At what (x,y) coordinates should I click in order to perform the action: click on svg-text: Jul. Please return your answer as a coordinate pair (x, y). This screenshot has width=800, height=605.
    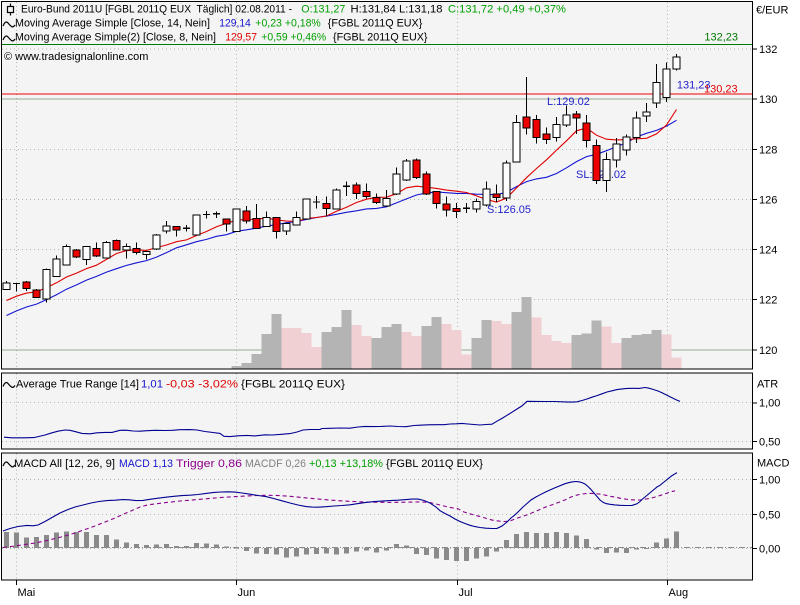
    Looking at the image, I should click on (466, 593).